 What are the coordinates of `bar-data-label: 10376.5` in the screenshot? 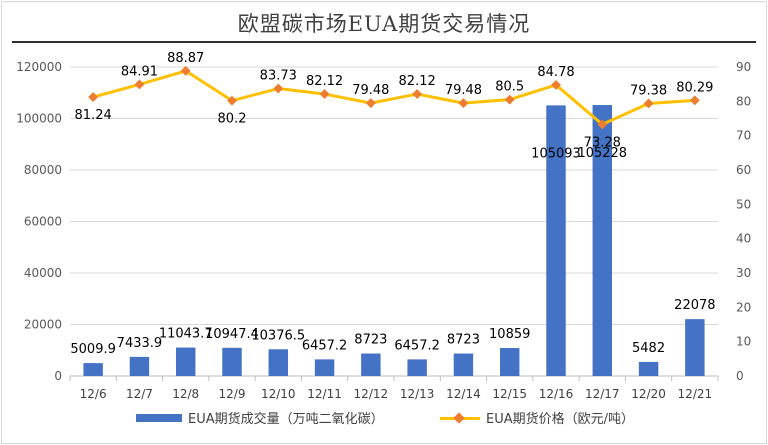 It's located at (278, 335).